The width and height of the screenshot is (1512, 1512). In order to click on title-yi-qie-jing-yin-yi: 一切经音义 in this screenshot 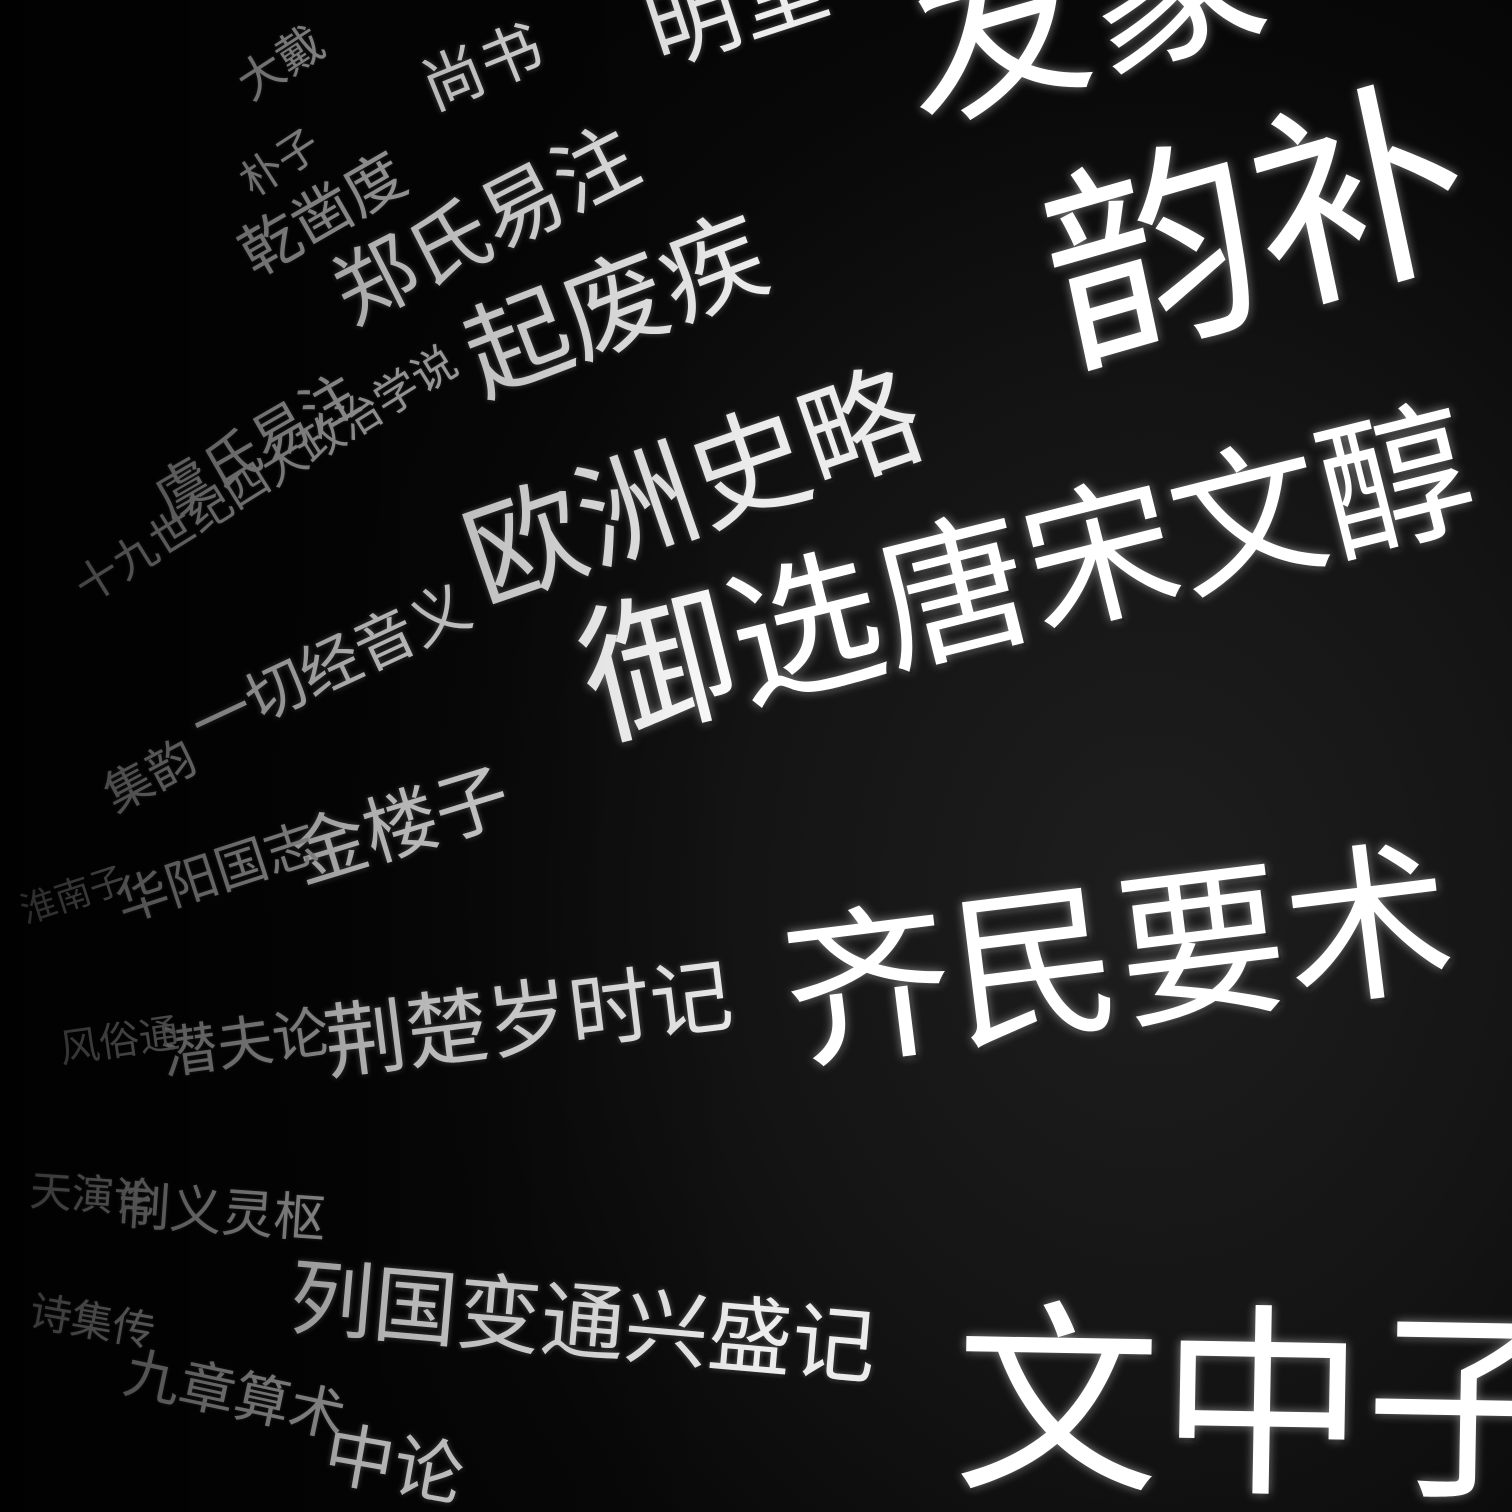, I will do `click(331, 666)`.